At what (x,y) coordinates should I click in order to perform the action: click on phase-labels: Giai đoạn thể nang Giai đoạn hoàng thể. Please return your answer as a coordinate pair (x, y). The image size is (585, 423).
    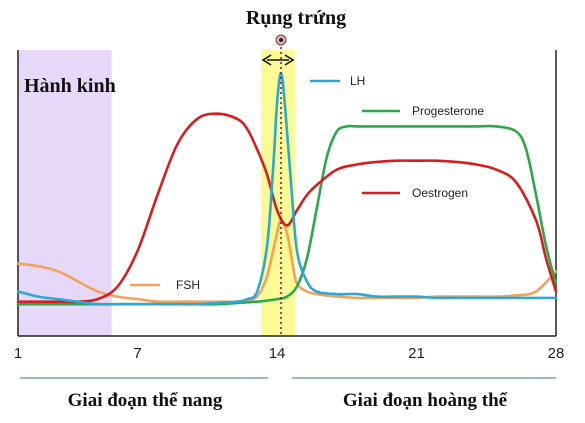
    Looking at the image, I should click on (288, 394).